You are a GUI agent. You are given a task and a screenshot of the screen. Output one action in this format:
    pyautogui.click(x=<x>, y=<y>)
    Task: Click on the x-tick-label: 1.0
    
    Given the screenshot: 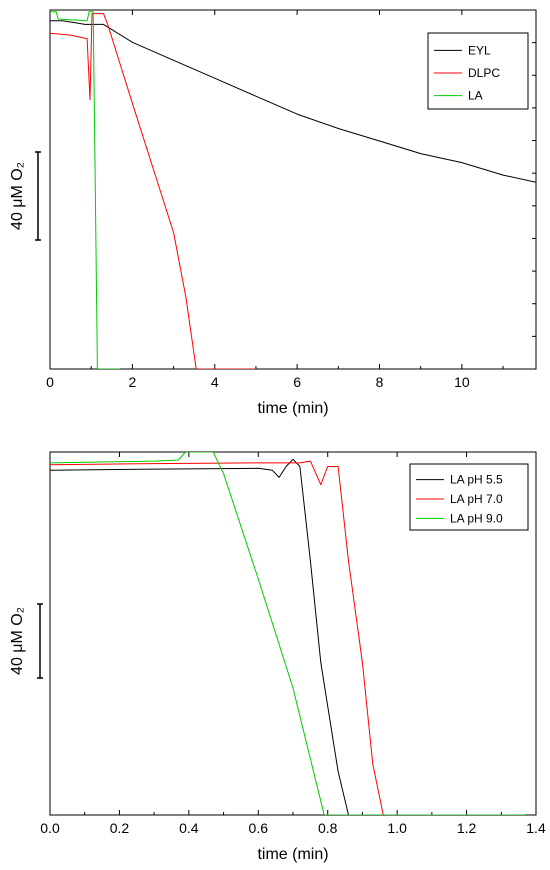 What is the action you would take?
    pyautogui.click(x=397, y=828)
    